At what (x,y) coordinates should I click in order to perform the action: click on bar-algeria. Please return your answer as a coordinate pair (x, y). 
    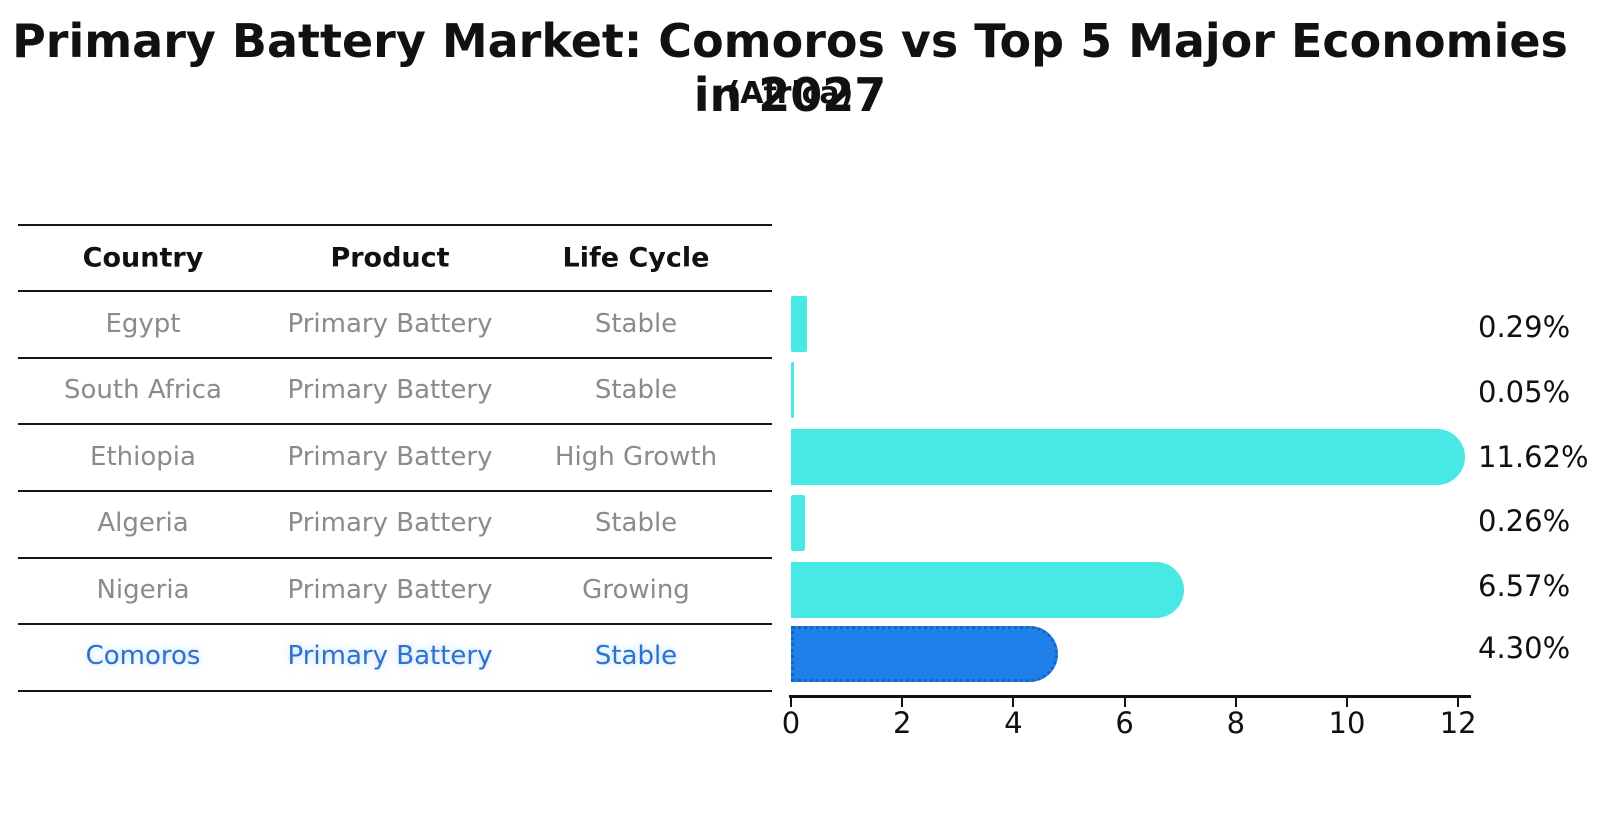
    Looking at the image, I should click on (798, 523).